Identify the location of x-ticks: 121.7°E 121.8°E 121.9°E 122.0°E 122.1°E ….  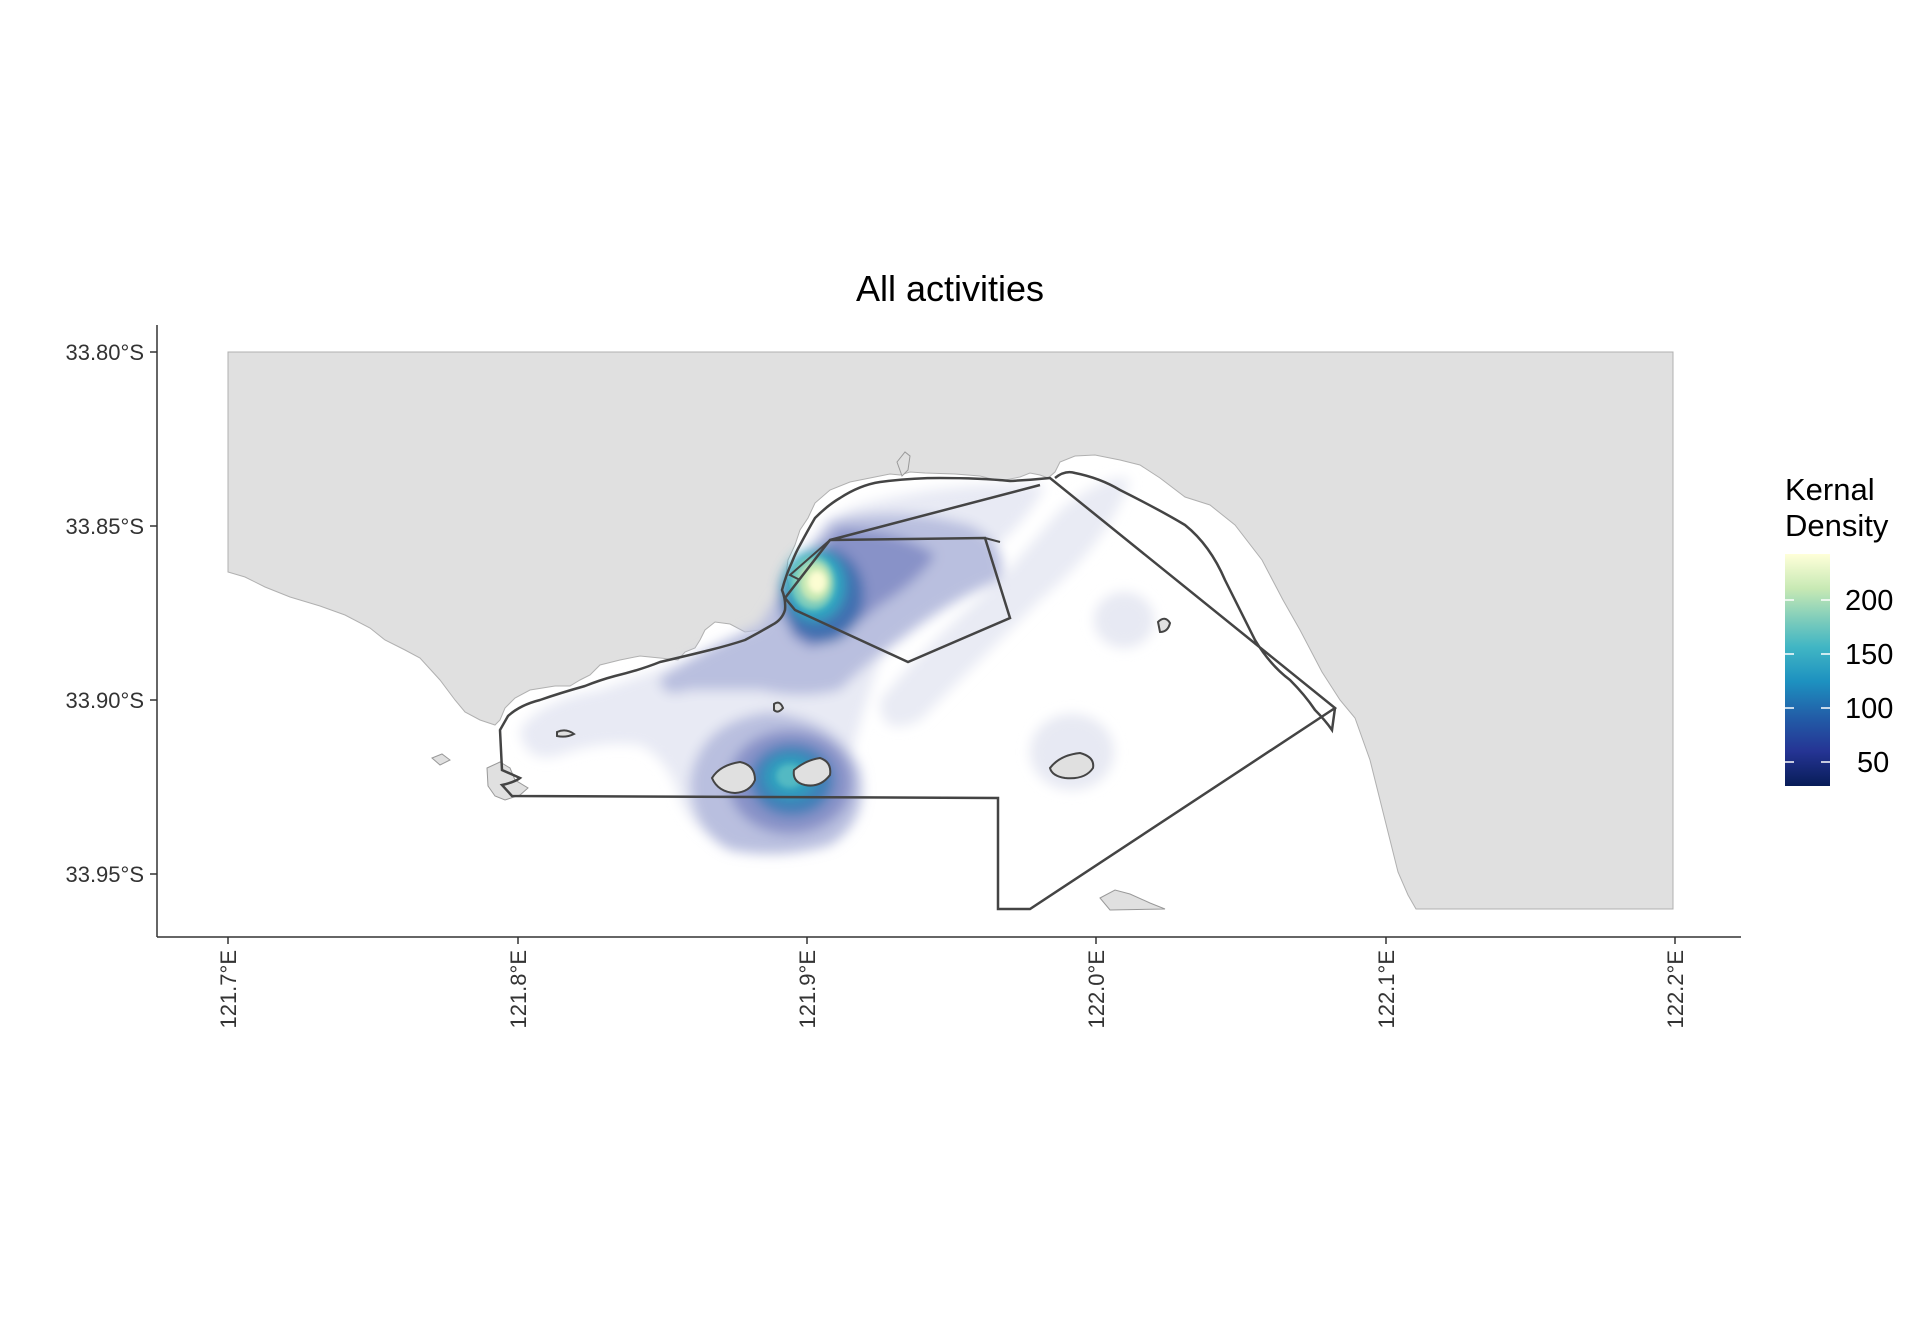
(952, 983).